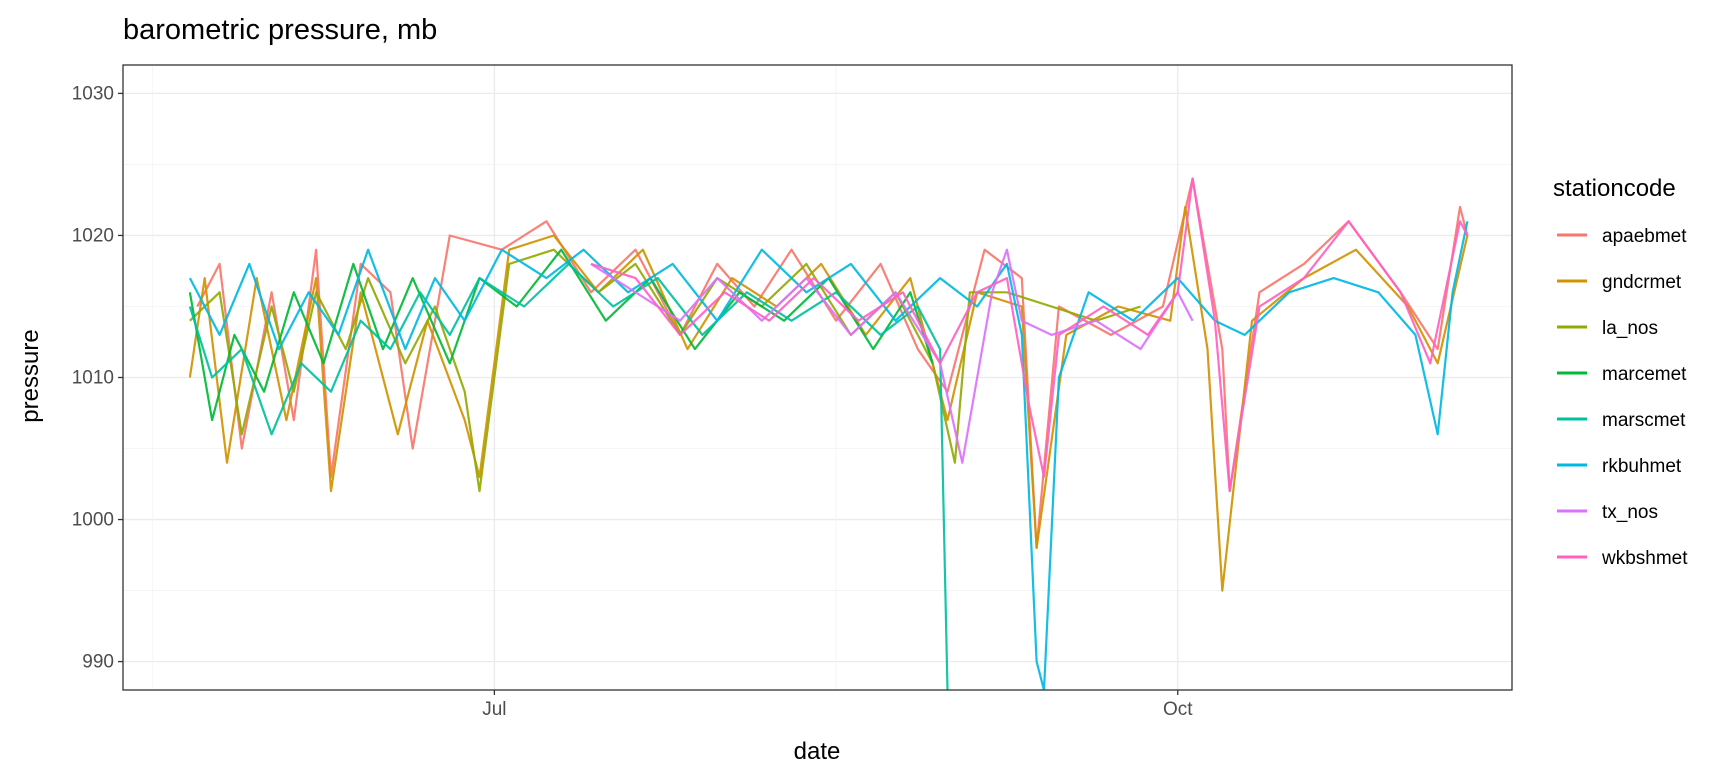 This screenshot has width=1728, height=768. I want to click on legend-label-rkbuhmet: rkbuhmet, so click(1642, 466).